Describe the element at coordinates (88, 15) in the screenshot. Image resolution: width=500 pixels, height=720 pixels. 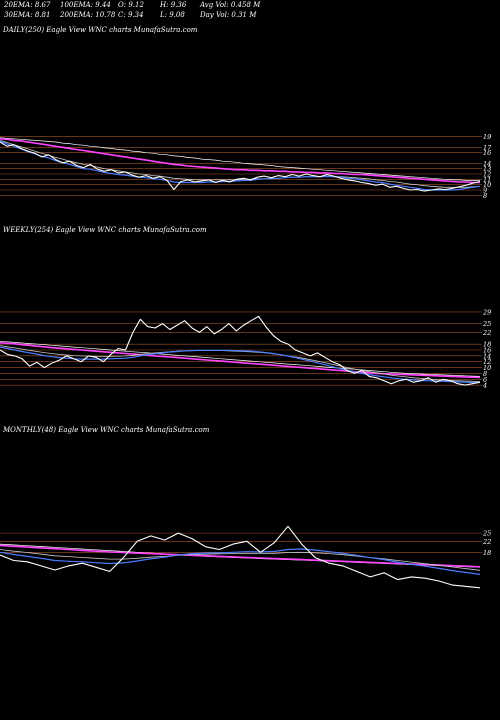
I see `ema200-value: 200EMA: 10.78` at that location.